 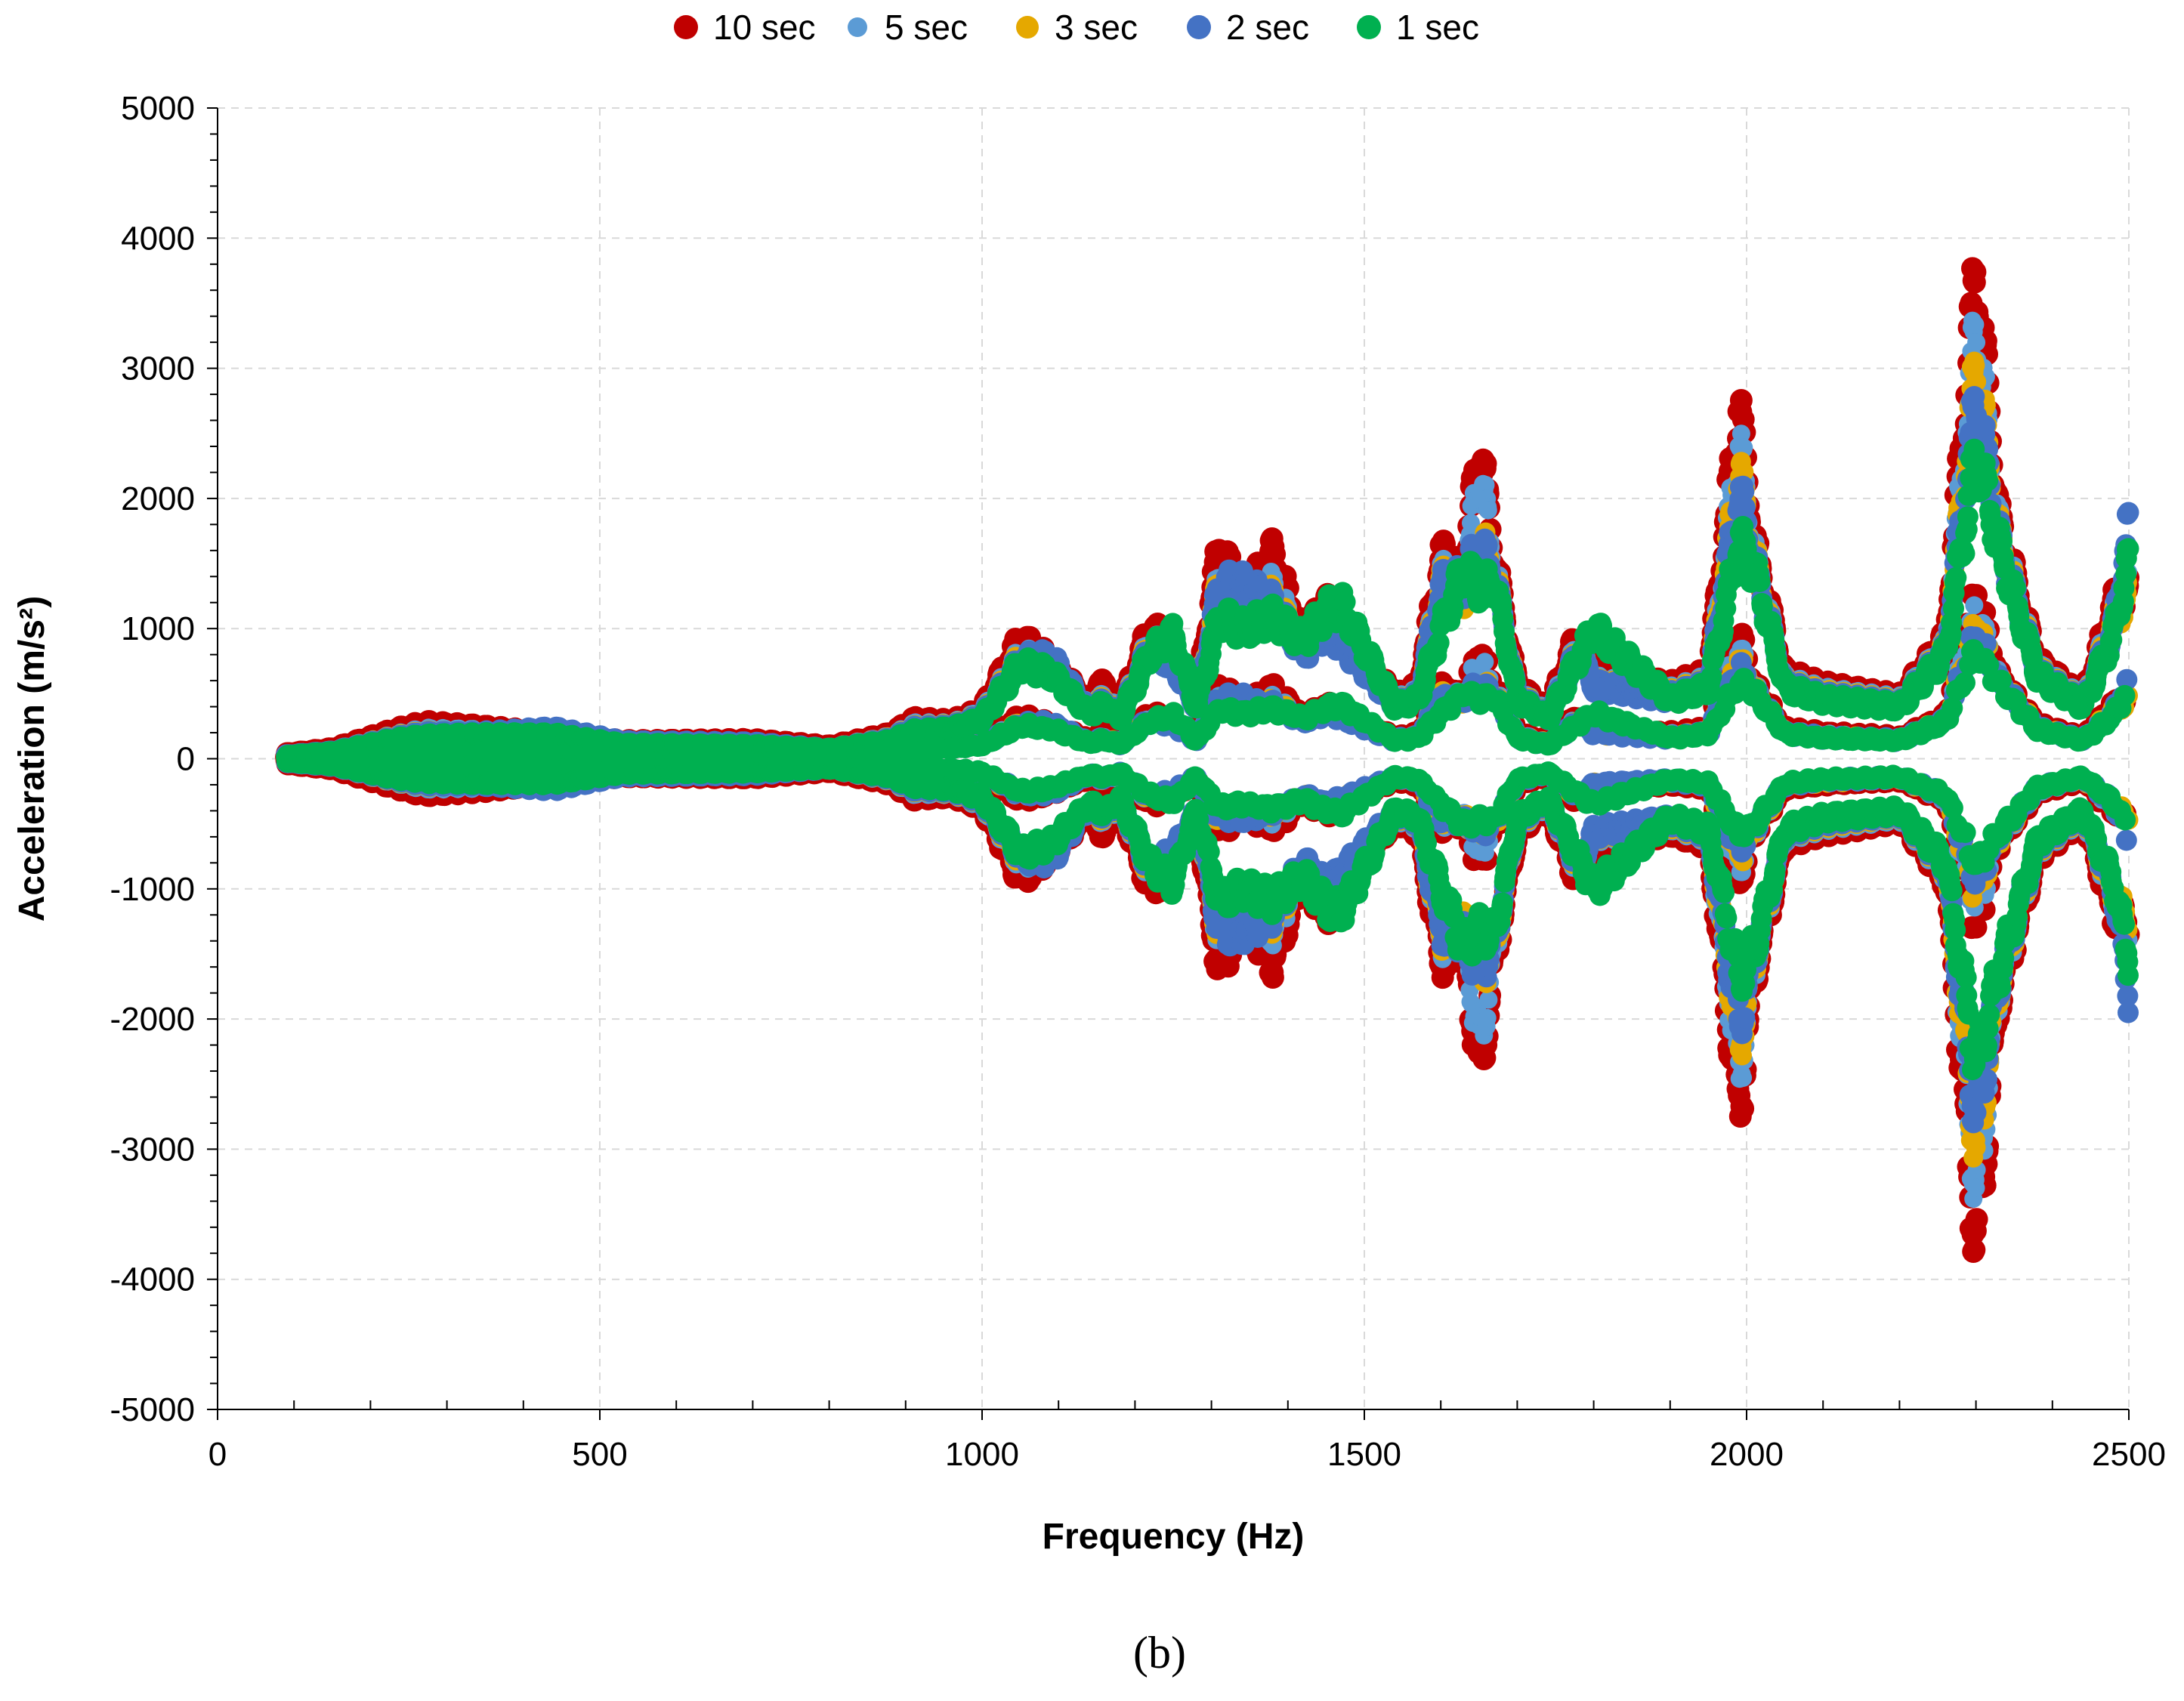 I want to click on legend-label: 5 sec, so click(x=926, y=28).